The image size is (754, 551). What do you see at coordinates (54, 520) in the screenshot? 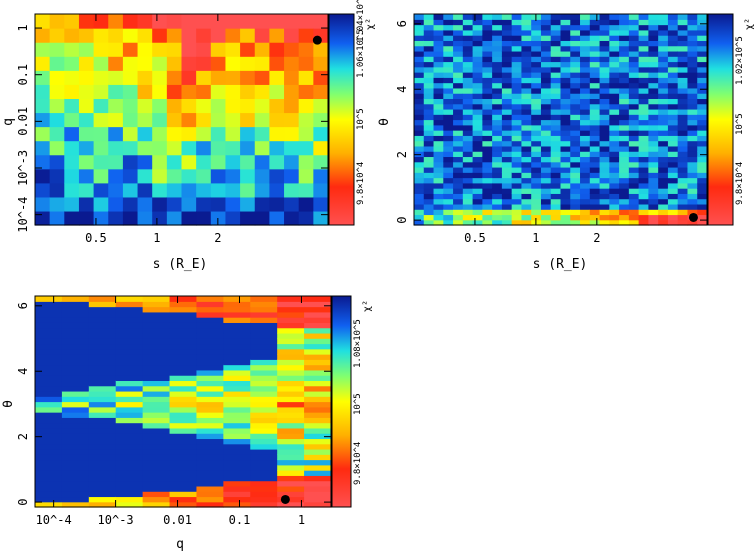
I see `x-tick-label: 10^-4` at bounding box center [54, 520].